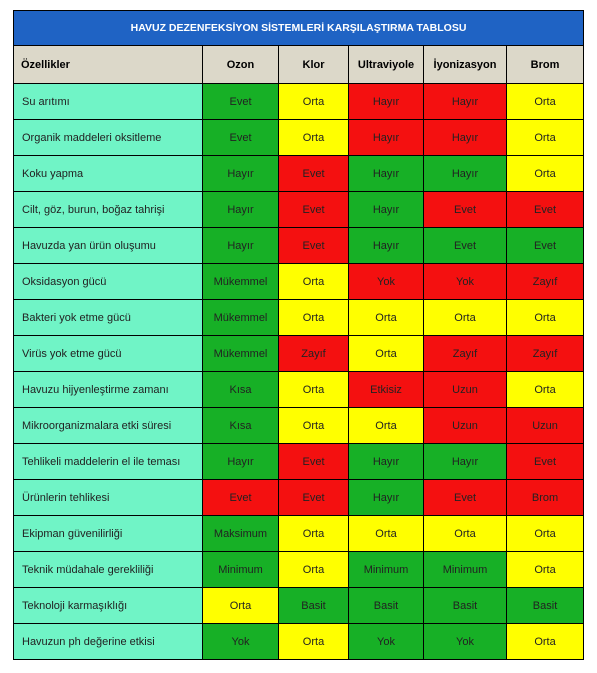 The height and width of the screenshot is (673, 597). What do you see at coordinates (108, 101) in the screenshot?
I see `feature-label: Su arıtımı` at bounding box center [108, 101].